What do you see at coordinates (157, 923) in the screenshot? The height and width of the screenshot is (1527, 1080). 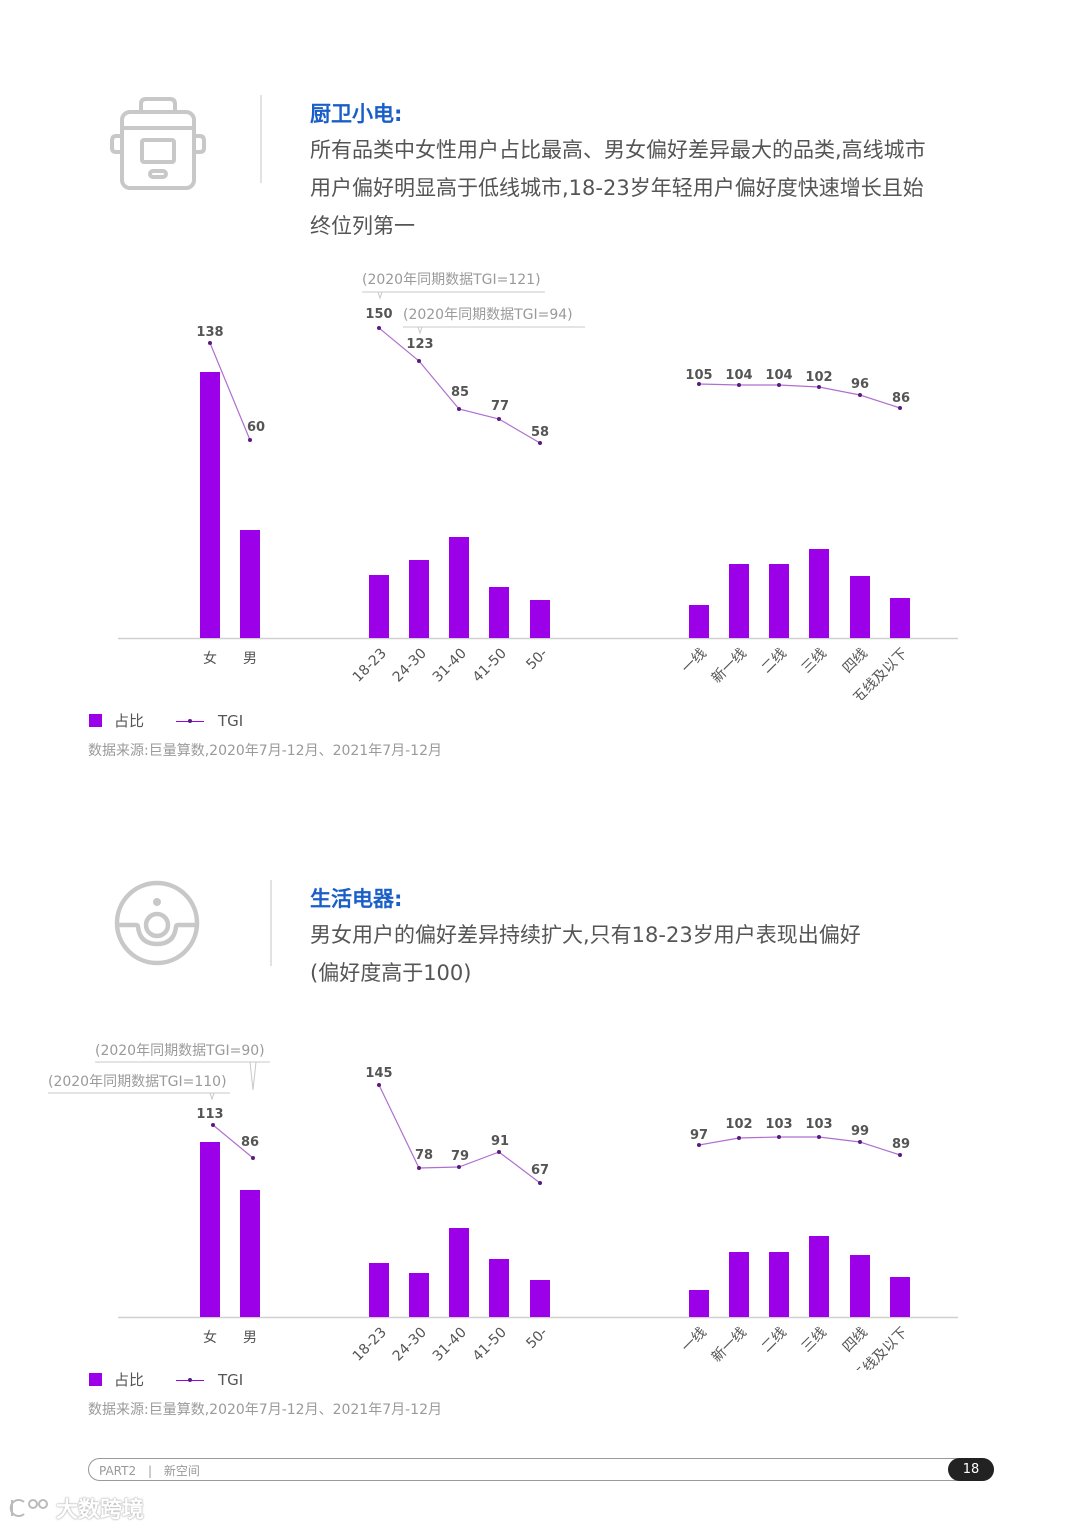 I see `robot-vacuum-icon` at bounding box center [157, 923].